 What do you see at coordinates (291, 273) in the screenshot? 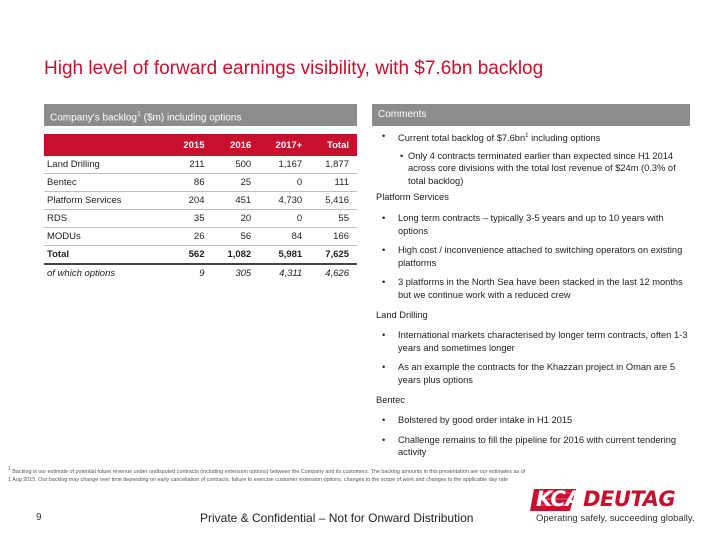
I see `options-value: 4,311` at bounding box center [291, 273].